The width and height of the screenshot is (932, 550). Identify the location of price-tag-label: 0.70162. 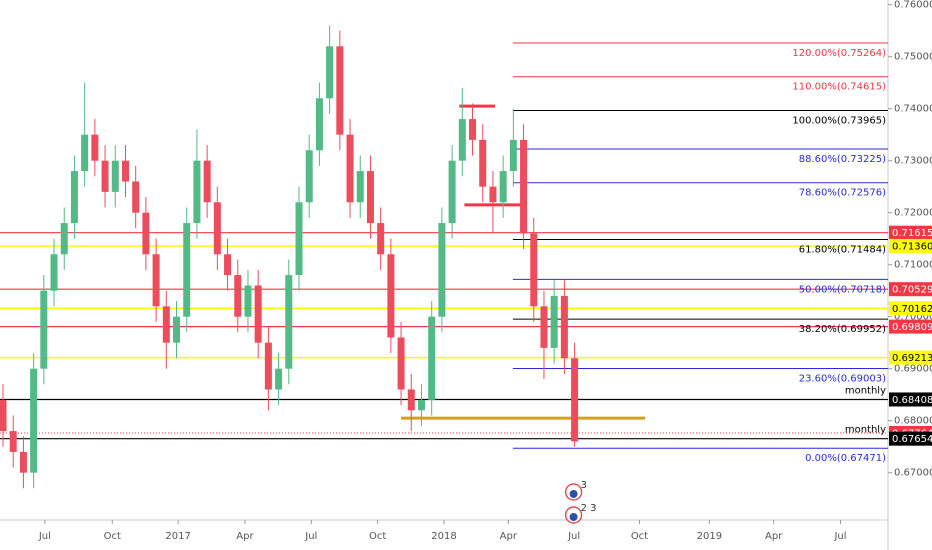
(912, 309).